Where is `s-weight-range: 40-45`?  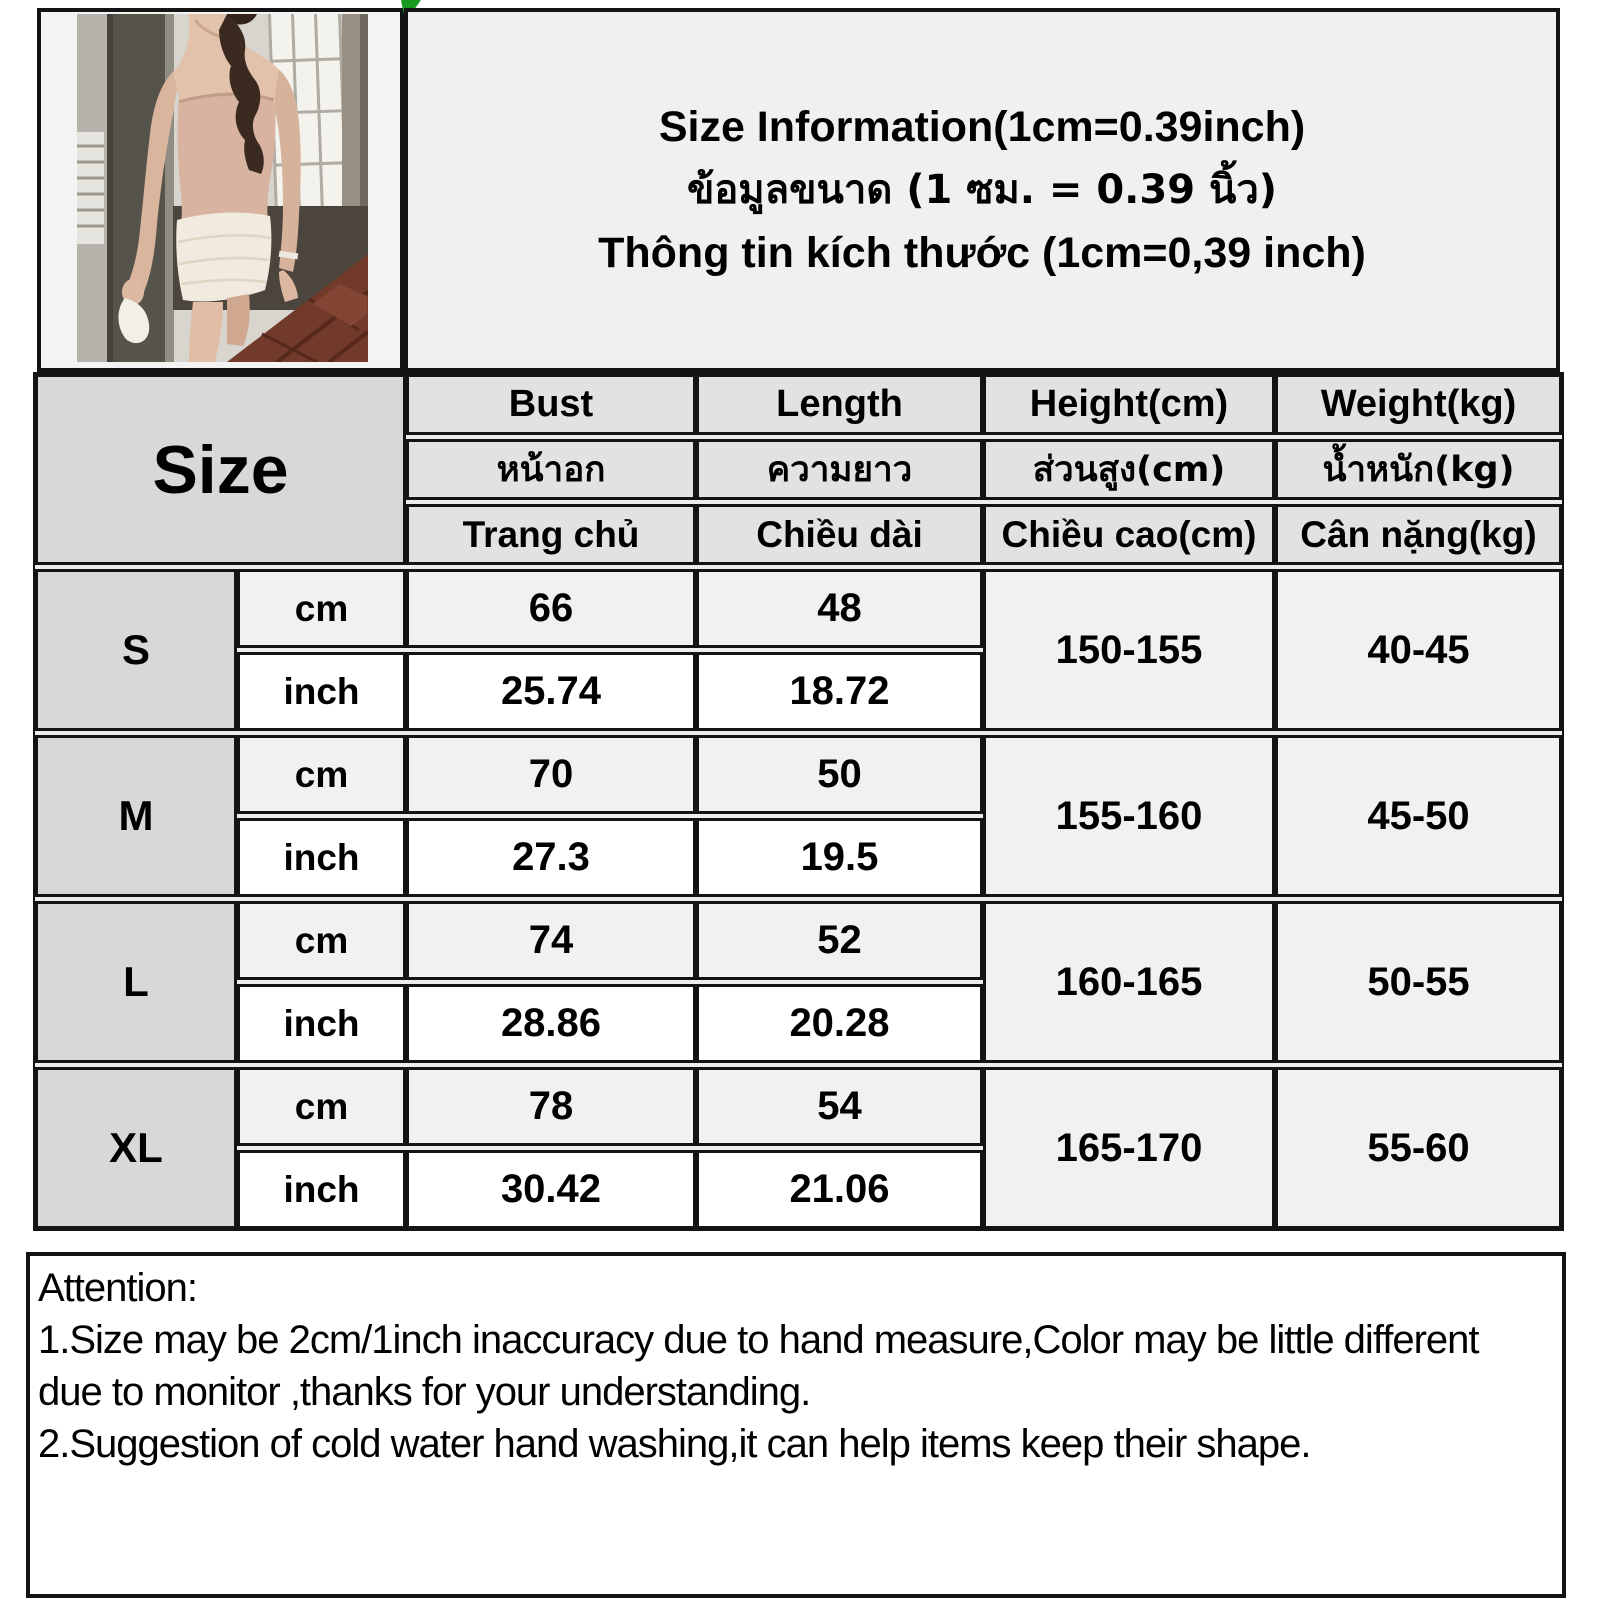
s-weight-range: 40-45 is located at coordinates (1418, 650).